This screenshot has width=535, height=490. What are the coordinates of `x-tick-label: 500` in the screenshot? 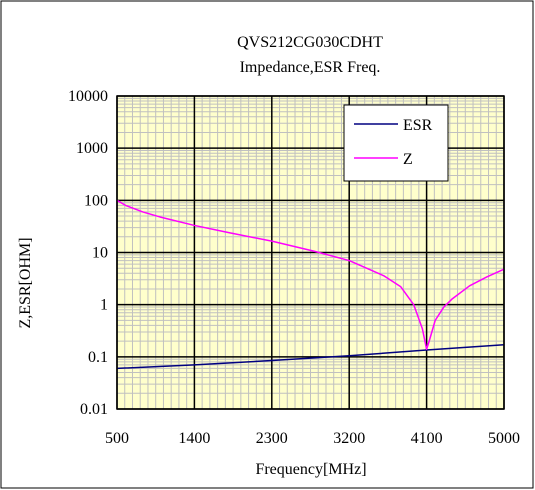 It's located at (117, 438).